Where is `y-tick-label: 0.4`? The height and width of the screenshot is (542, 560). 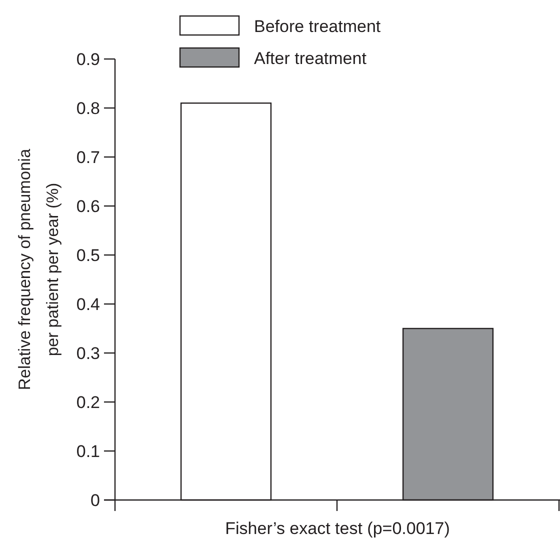 y-tick-label: 0.4 is located at coordinates (88, 304).